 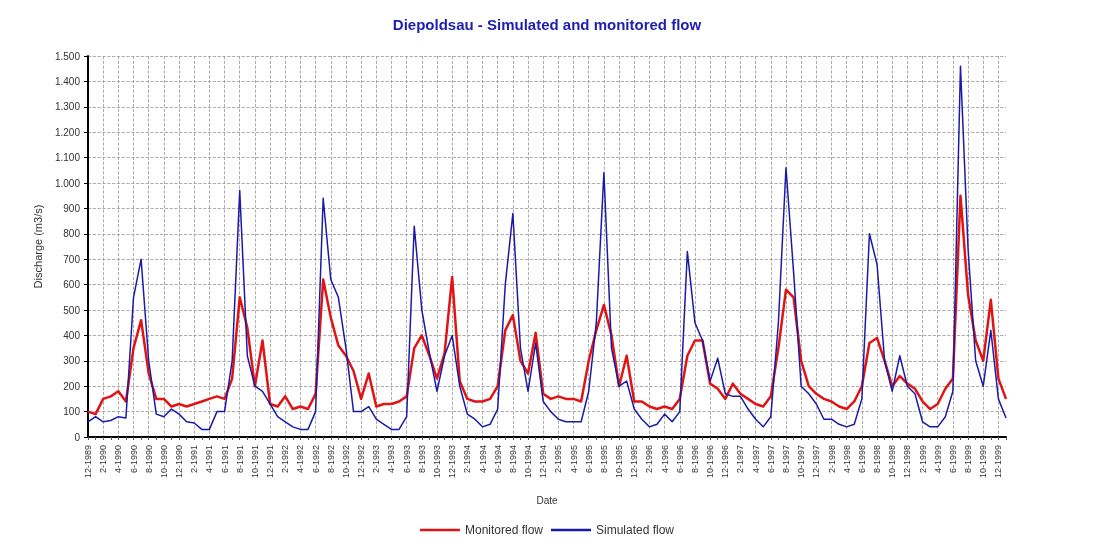 What do you see at coordinates (72, 386) in the screenshot?
I see `y-tick-label: 200` at bounding box center [72, 386].